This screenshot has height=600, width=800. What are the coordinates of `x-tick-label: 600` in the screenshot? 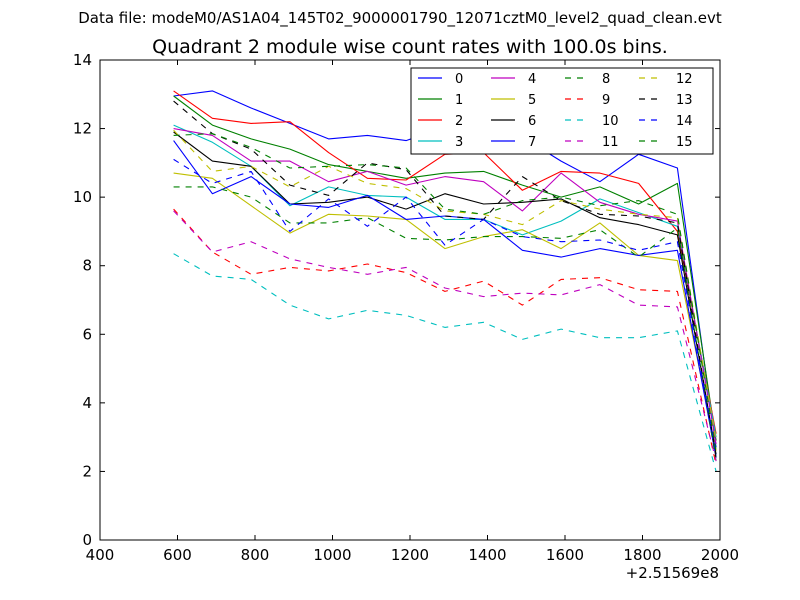 It's located at (177, 555).